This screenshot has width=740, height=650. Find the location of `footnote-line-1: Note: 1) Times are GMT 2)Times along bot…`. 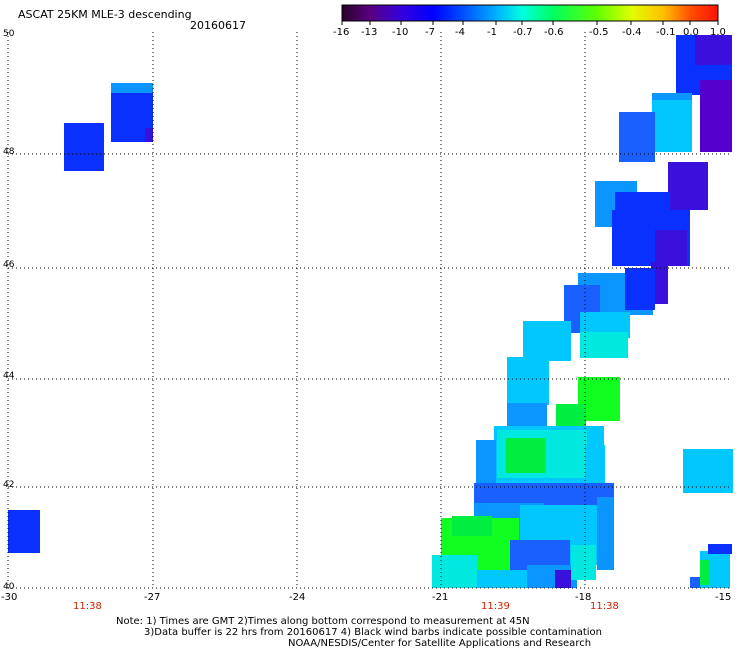

footnote-line-1: Note: 1) Times are GMT 2)Times along bot… is located at coordinates (323, 621).